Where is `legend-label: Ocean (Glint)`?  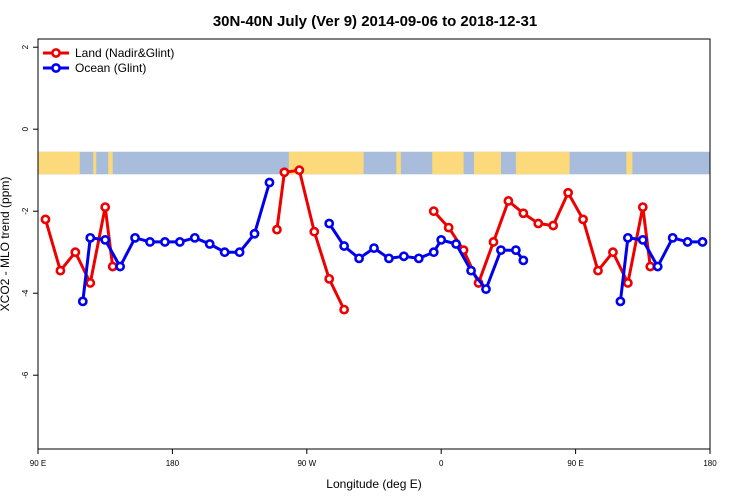 legend-label: Ocean (Glint) is located at coordinates (110, 68).